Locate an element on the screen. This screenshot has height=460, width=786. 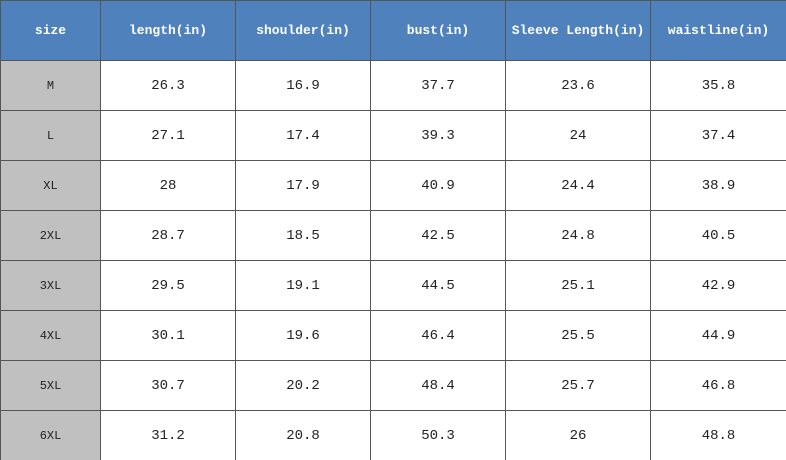
size-cell: 5XL is located at coordinates (51, 386).